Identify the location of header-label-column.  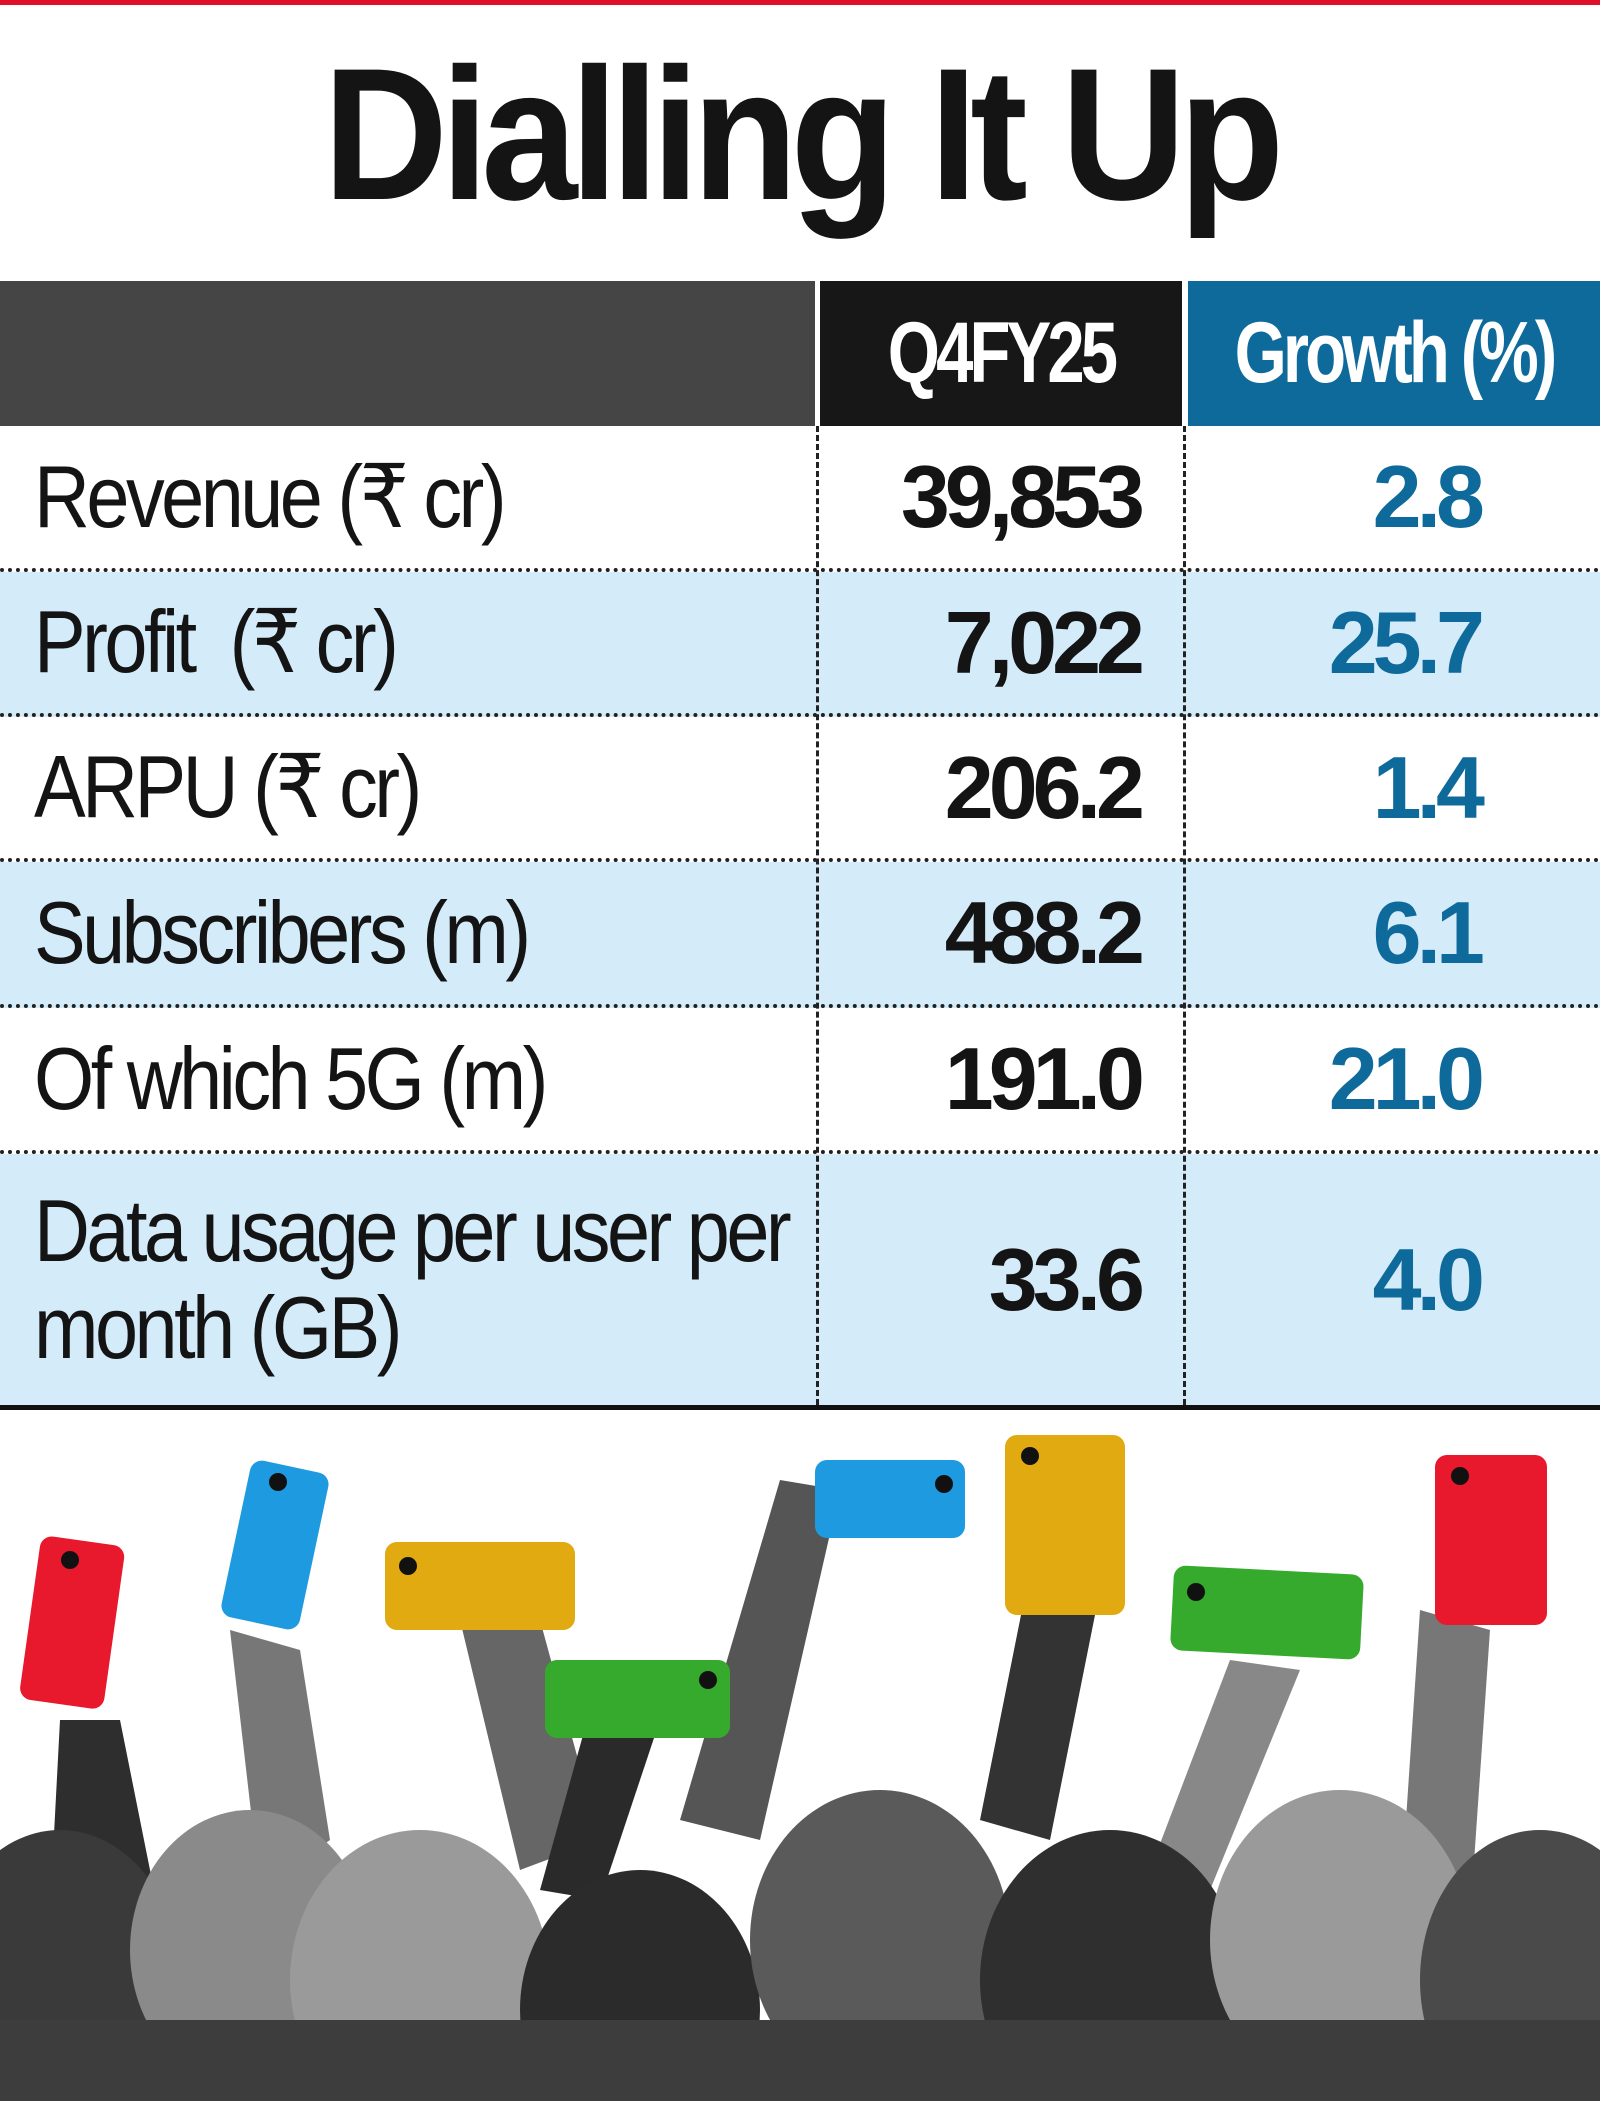
(407, 353).